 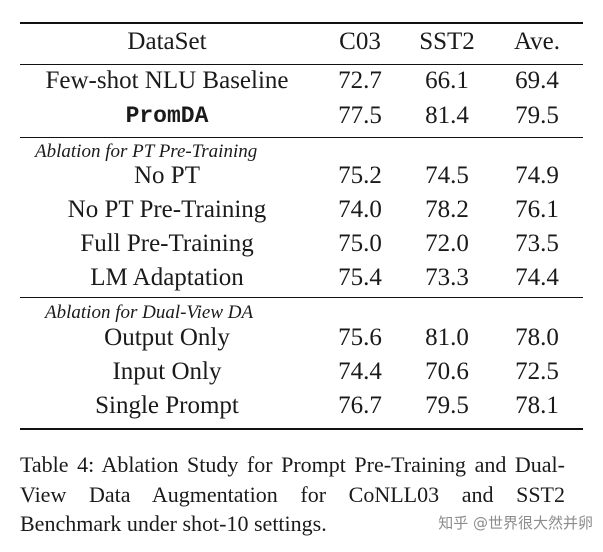 I want to click on cell-baseline-c03: 72.7, so click(x=360, y=80).